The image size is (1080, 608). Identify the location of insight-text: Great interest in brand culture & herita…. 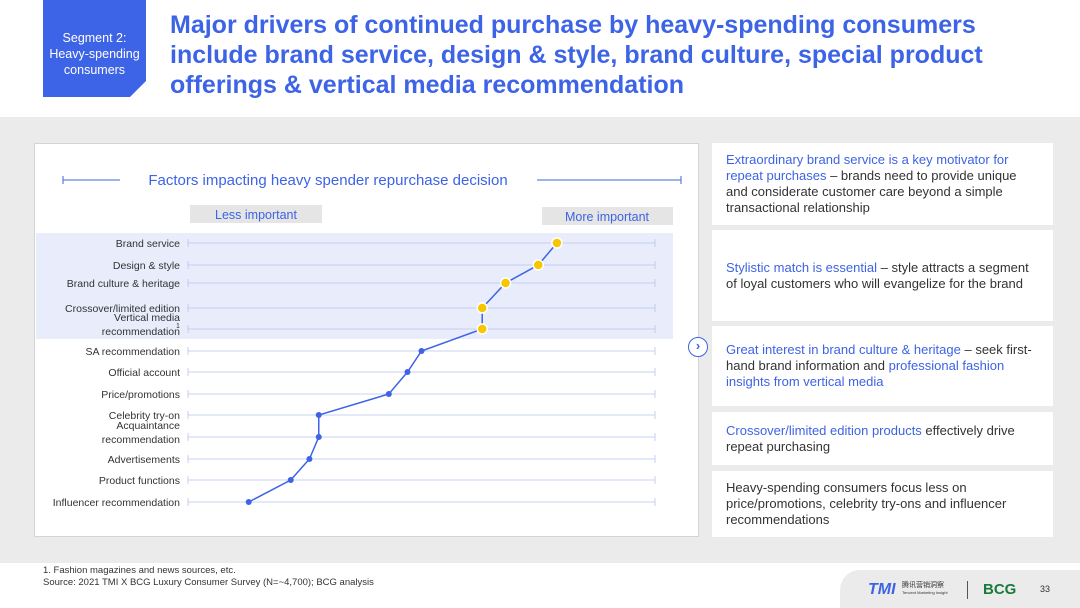
(882, 366).